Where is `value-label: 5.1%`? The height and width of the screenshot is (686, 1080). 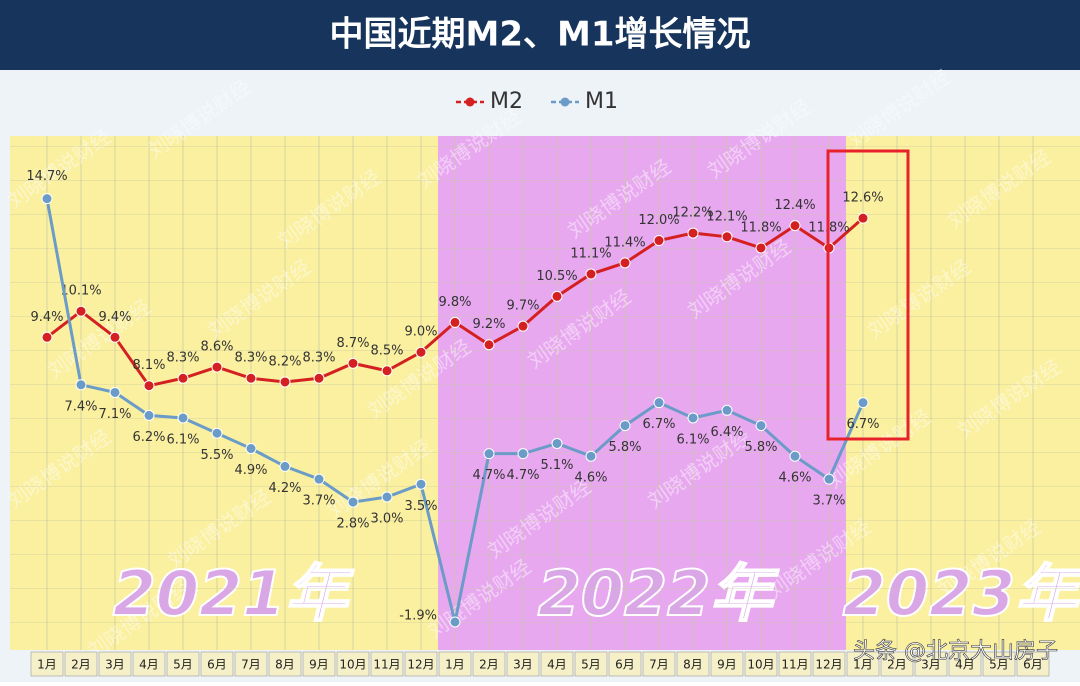
value-label: 5.1% is located at coordinates (556, 465).